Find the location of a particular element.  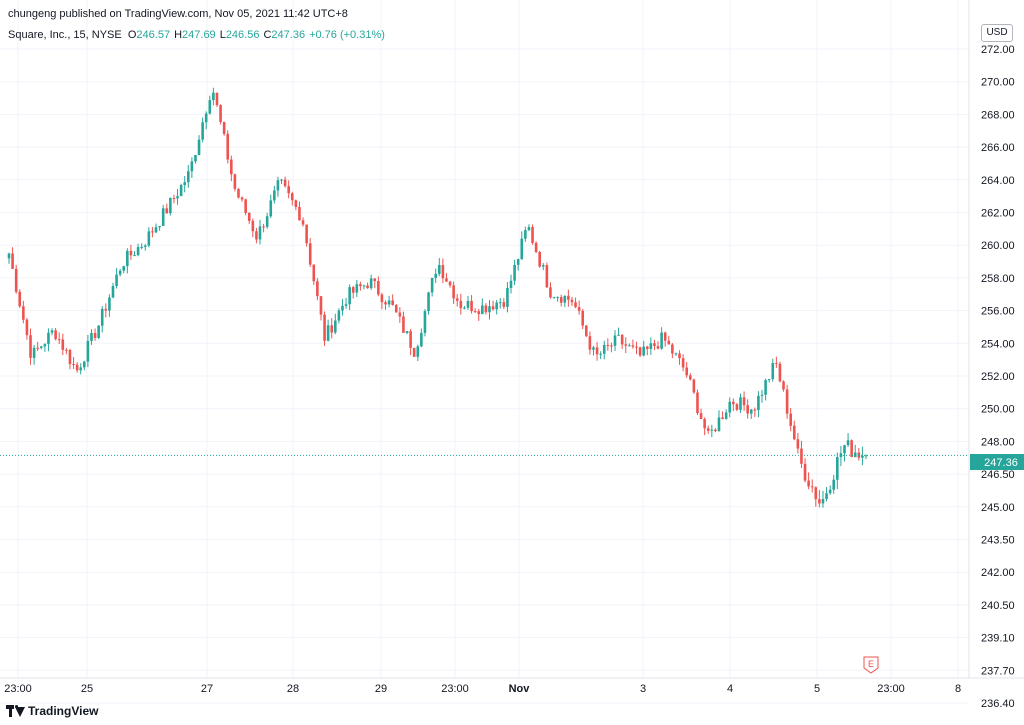

x-tick-label: 23:00 is located at coordinates (891, 689).